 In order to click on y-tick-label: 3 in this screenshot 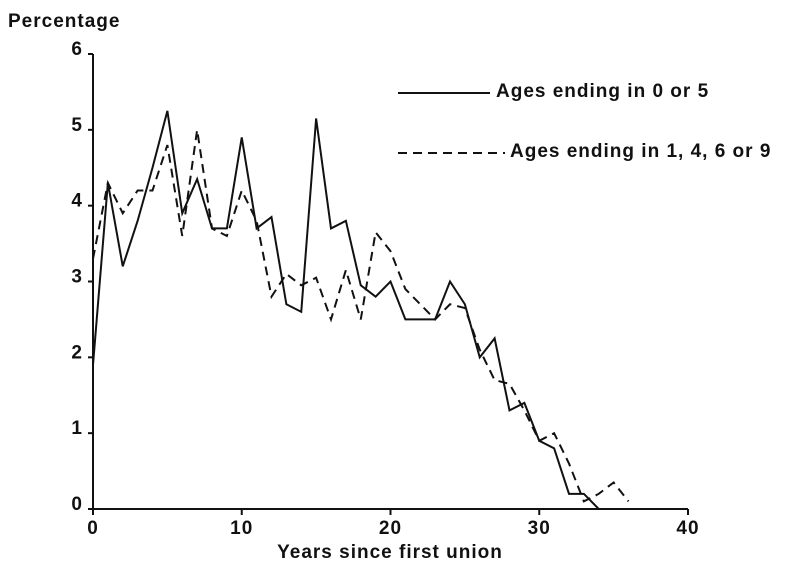, I will do `click(77, 277)`.